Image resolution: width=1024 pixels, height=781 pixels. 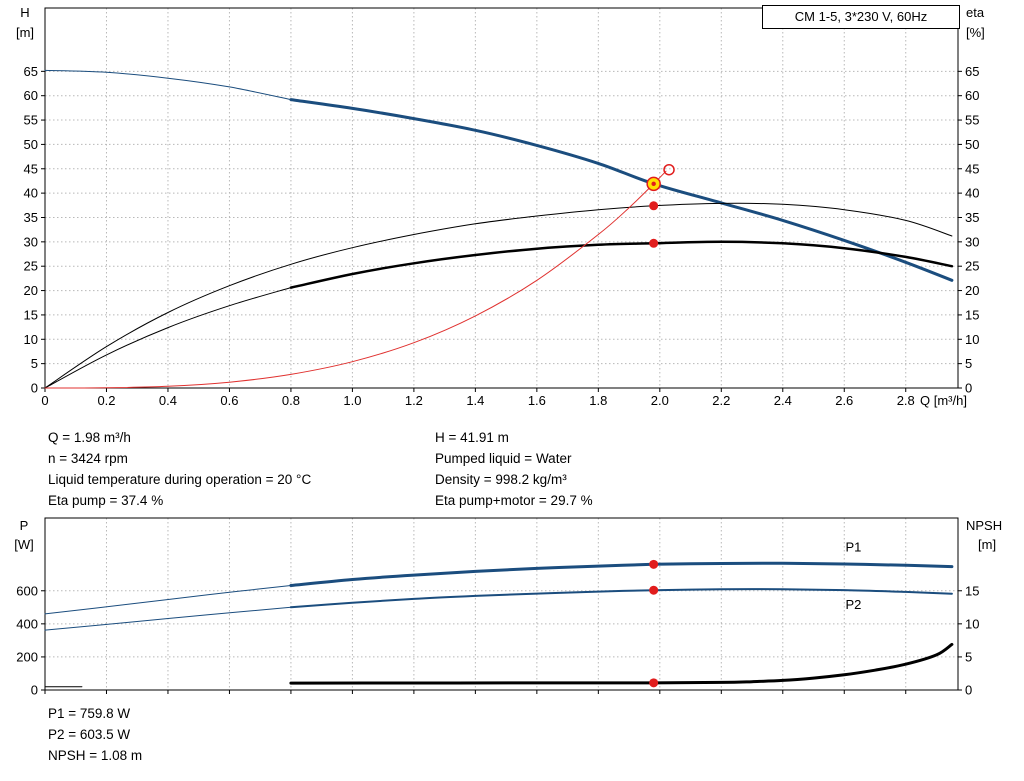 I want to click on x-tick-label: 0.2, so click(x=106, y=400).